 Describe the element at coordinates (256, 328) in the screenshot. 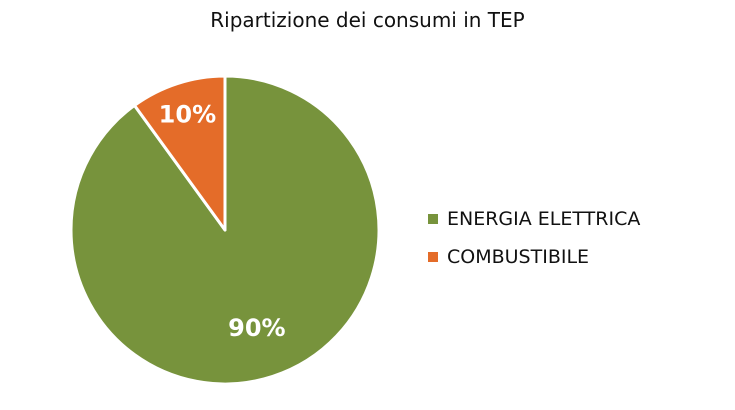

I see `data-label-energia-elettrica: 90%` at that location.